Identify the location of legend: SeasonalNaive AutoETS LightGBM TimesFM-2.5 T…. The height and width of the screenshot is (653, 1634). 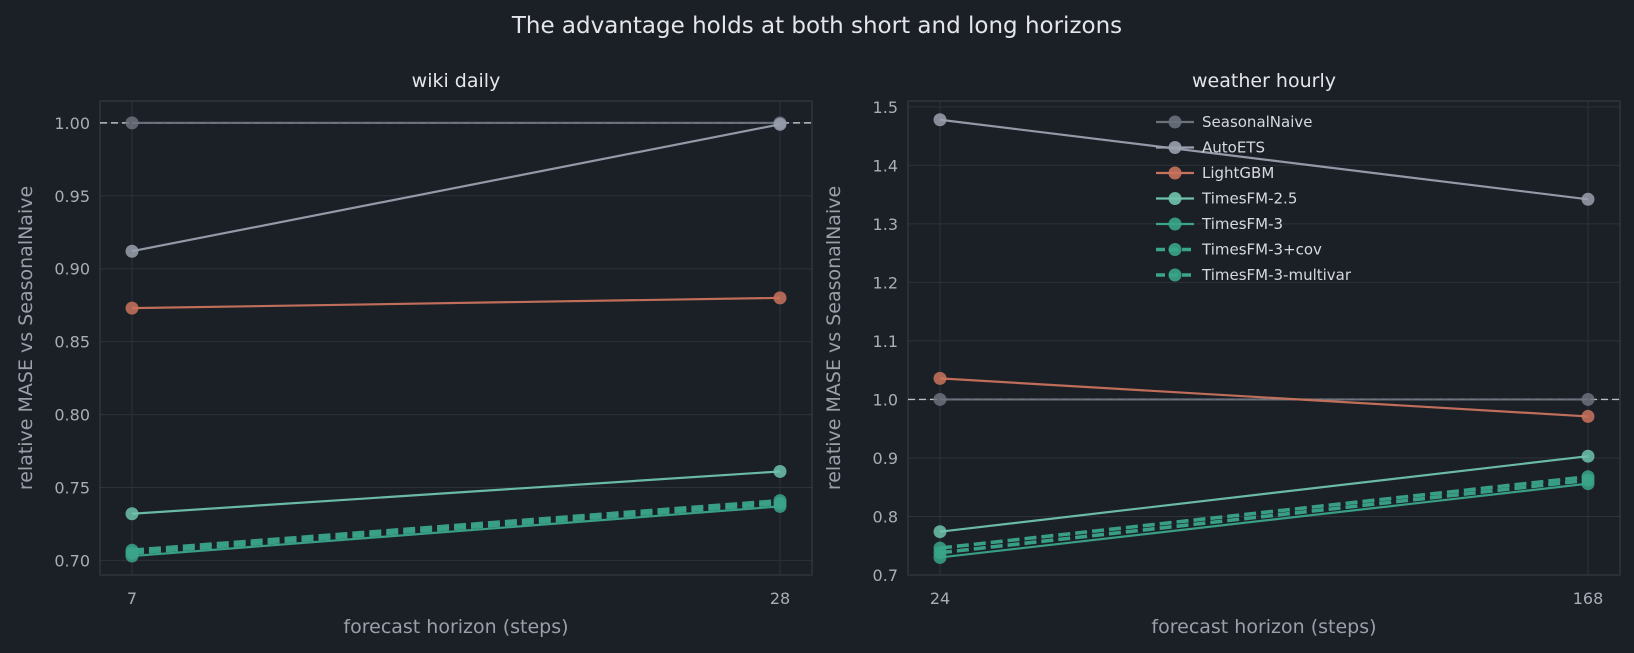
(1254, 198).